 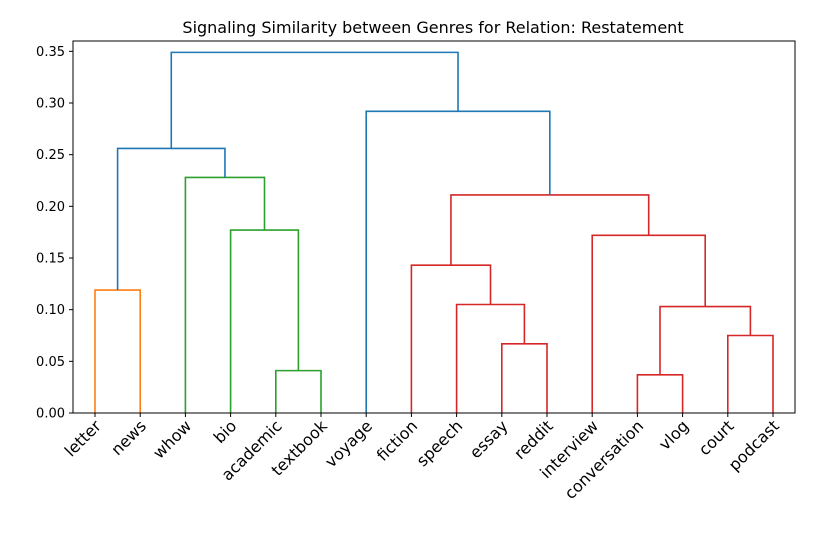 What do you see at coordinates (348, 443) in the screenshot?
I see `leaf-label-voyage: voyage` at bounding box center [348, 443].